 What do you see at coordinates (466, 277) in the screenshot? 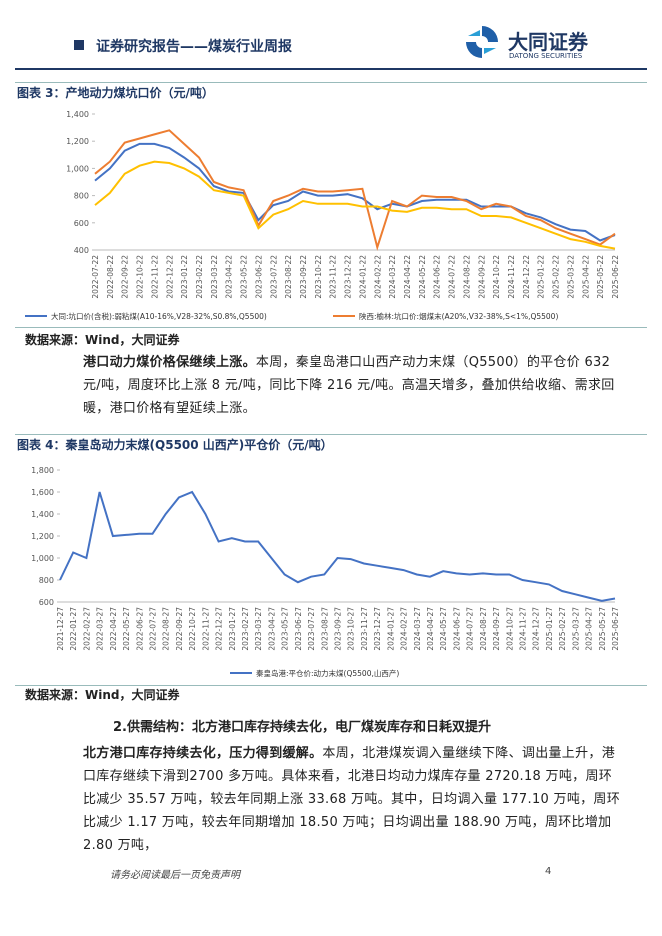
I see `x-tick-label: 2024-08-22` at bounding box center [466, 277].